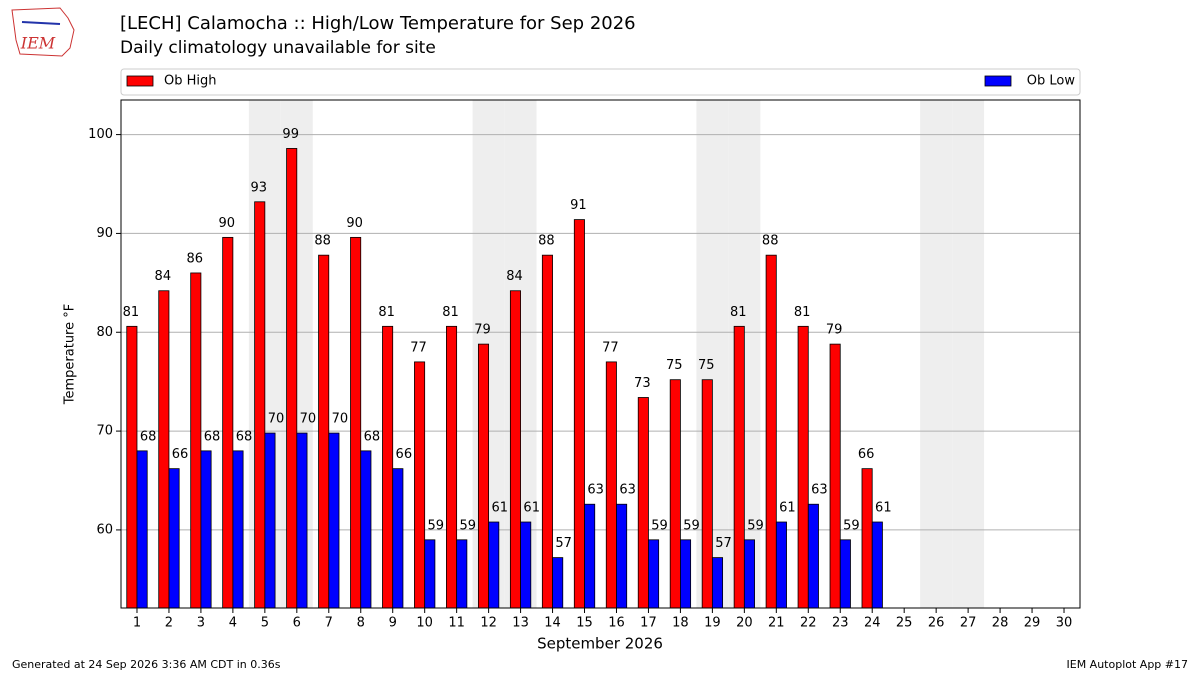 Image resolution: width=1200 pixels, height=675 pixels. I want to click on logo-line, so click(41, 23).